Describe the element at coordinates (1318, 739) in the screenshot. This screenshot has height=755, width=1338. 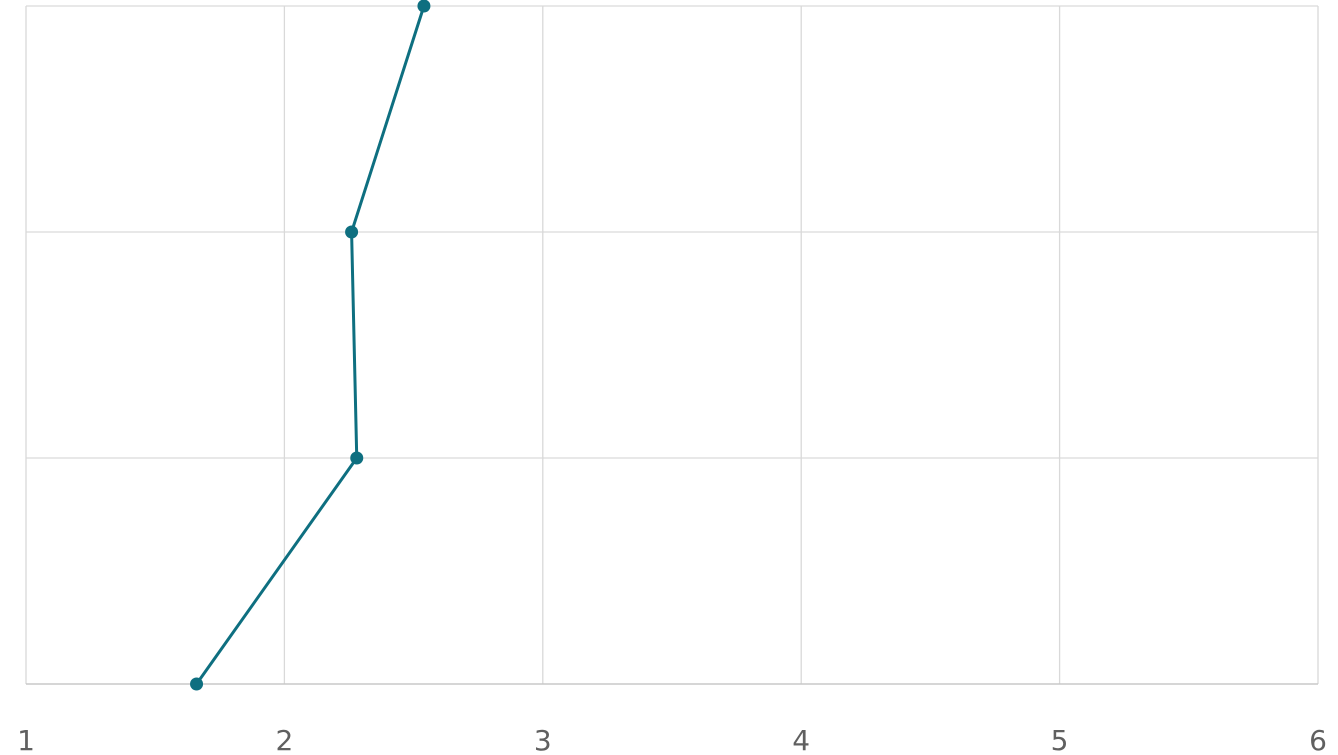
I see `x-tick-label: 6` at that location.